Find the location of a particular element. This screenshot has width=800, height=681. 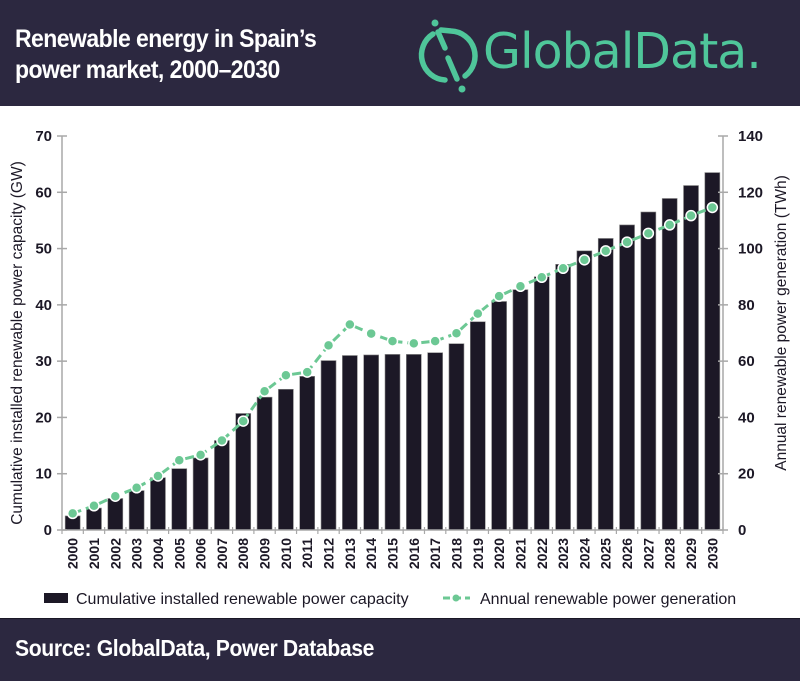

generation-point-2012 is located at coordinates (328, 345).